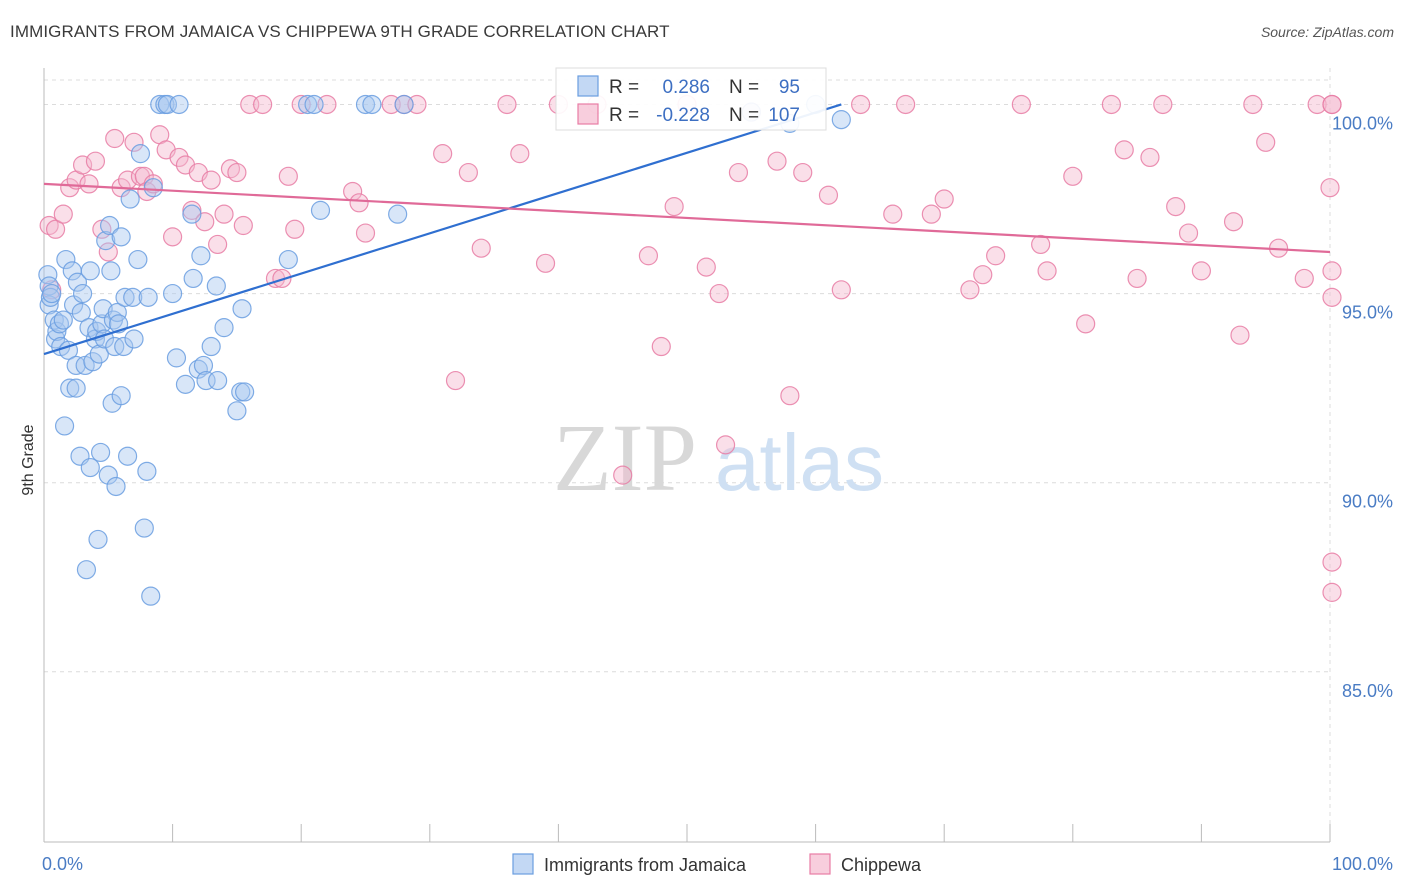  Describe the element at coordinates (645, 865) in the screenshot. I see `legend-label: Immigrants from Jamaica` at that location.